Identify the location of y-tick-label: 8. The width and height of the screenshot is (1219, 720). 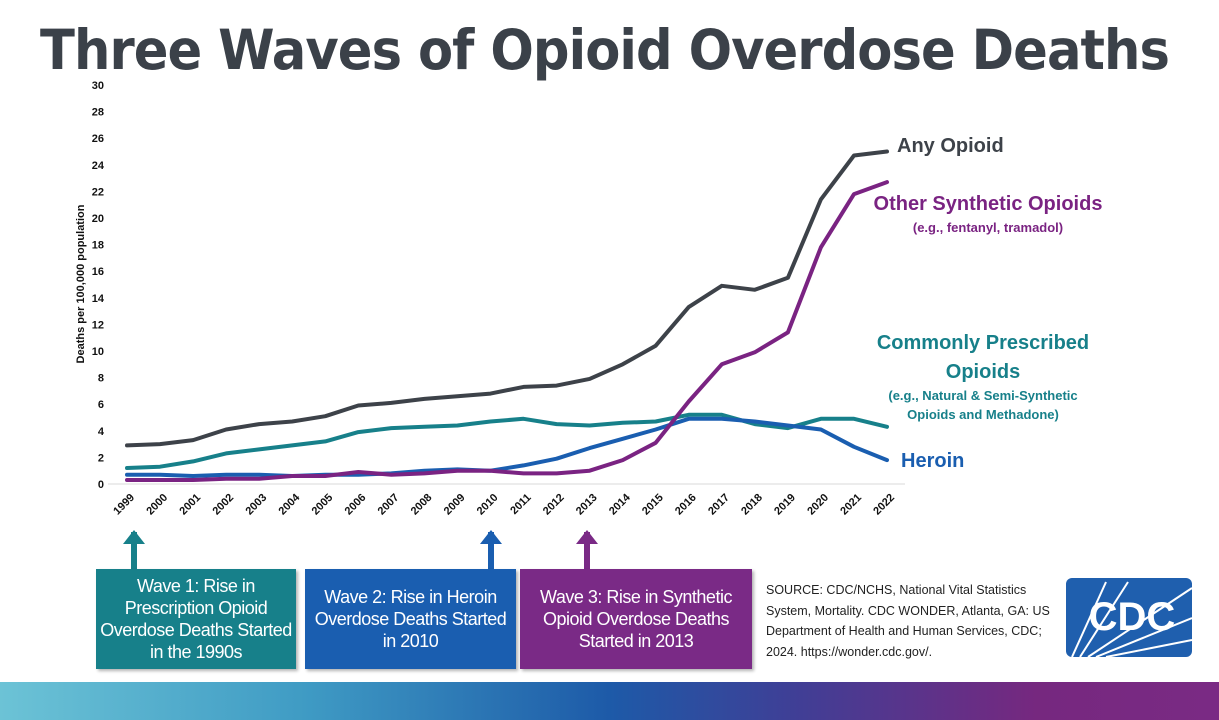
(101, 379).